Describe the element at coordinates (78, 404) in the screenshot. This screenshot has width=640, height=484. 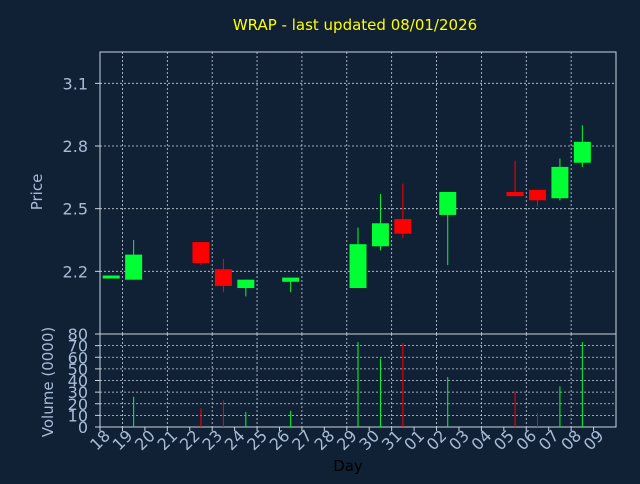
I see `volume-tick-label: 20` at that location.